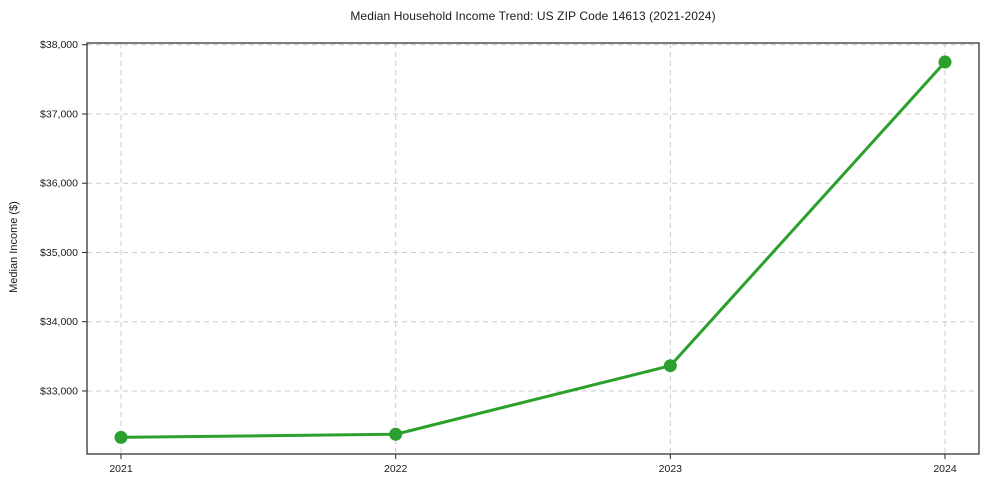 Image resolution: width=989 pixels, height=490 pixels. I want to click on y-tick-label: $35,000, so click(59, 253).